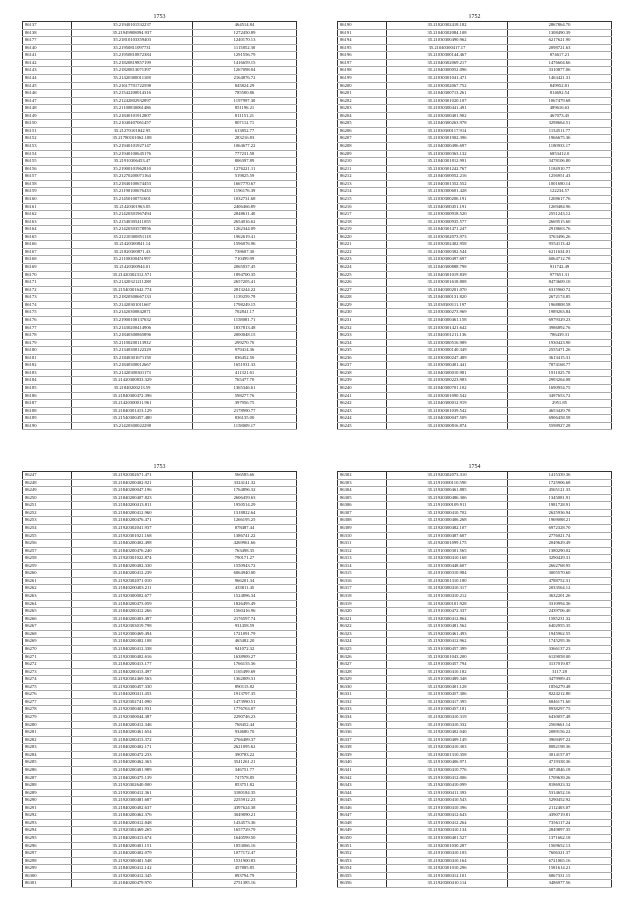 The height and width of the screenshot is (905, 640). What do you see at coordinates (474, 426) in the screenshot?
I see `table-row: 86245 35.21030300816.874 5598927.28` at bounding box center [474, 426].